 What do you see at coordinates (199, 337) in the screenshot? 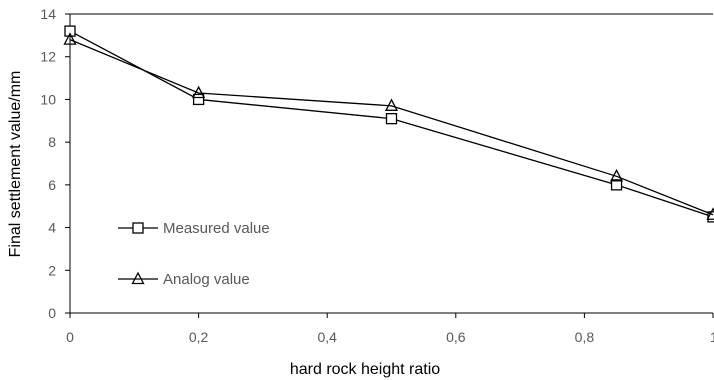
I see `x-tick-label: 0,2` at bounding box center [199, 337].